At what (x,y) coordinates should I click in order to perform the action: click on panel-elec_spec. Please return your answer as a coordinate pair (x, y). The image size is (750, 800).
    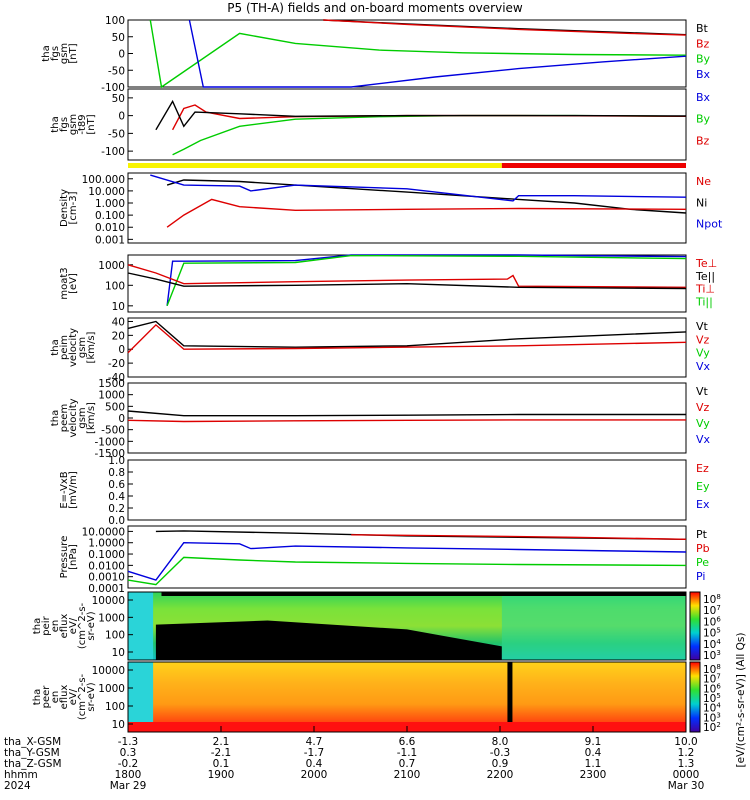
    Looking at the image, I should click on (414, 697).